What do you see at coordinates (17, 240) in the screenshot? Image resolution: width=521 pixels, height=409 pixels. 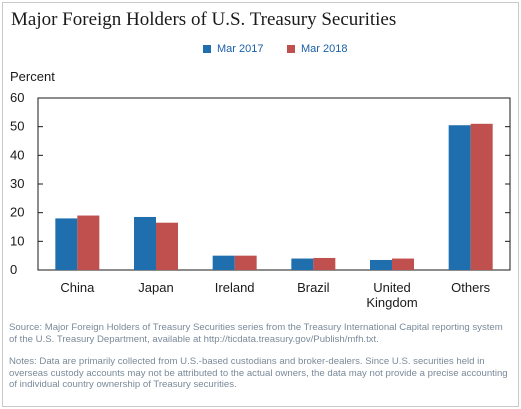 I see `y-tick-label: 10` at bounding box center [17, 240].